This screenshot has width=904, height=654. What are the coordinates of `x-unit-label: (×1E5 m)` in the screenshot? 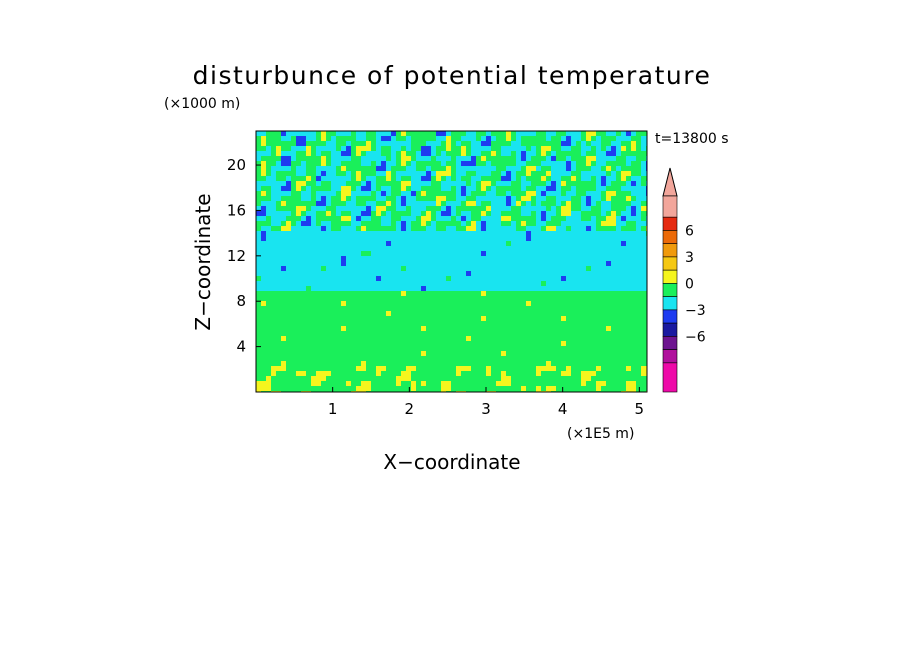 It's located at (600, 434).